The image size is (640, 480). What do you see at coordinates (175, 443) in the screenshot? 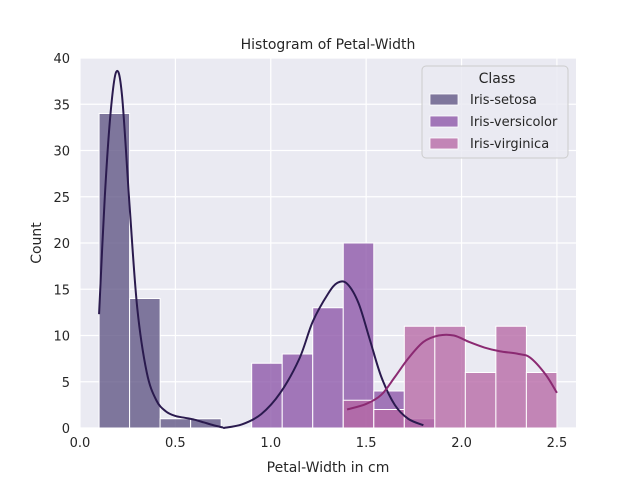
I see `x-tick-label: 0.5` at bounding box center [175, 443].